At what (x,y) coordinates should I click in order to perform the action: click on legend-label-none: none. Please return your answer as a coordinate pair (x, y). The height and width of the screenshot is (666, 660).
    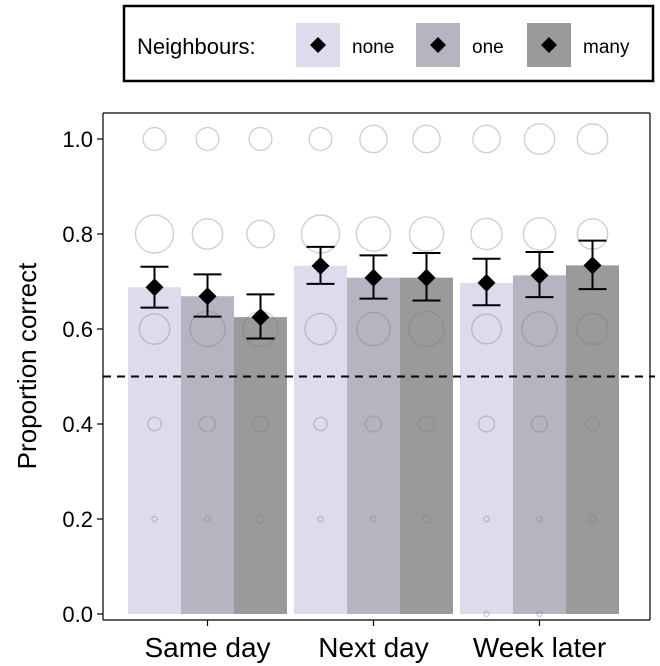
    Looking at the image, I should click on (373, 47).